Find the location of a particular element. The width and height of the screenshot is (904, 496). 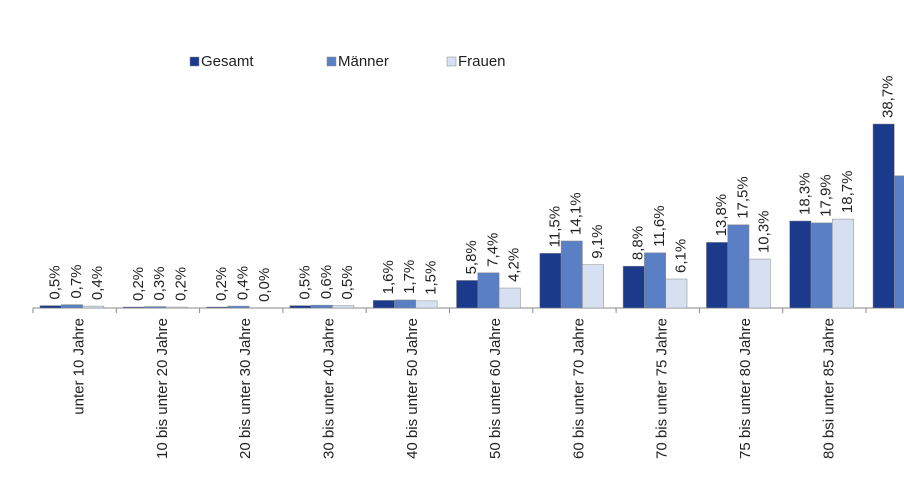

value-label: 27,8% is located at coordinates (902, 148).